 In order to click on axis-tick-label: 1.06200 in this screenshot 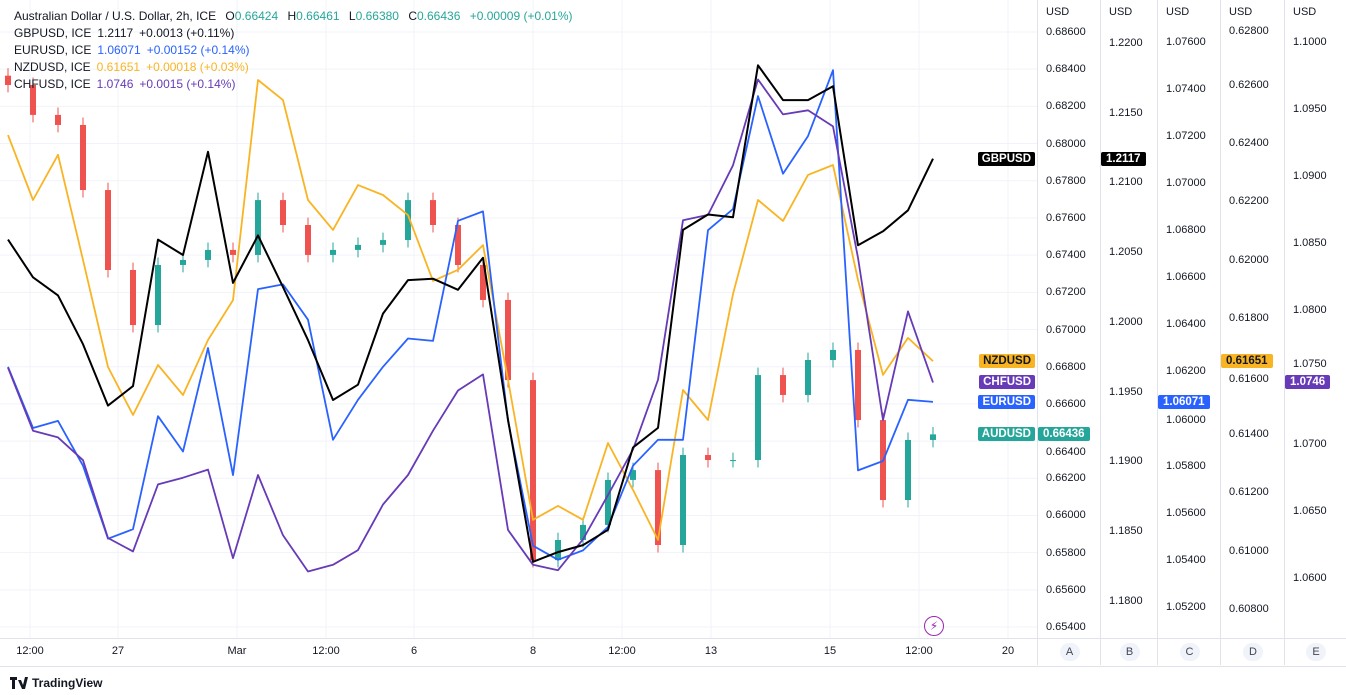, I will do `click(1186, 371)`.